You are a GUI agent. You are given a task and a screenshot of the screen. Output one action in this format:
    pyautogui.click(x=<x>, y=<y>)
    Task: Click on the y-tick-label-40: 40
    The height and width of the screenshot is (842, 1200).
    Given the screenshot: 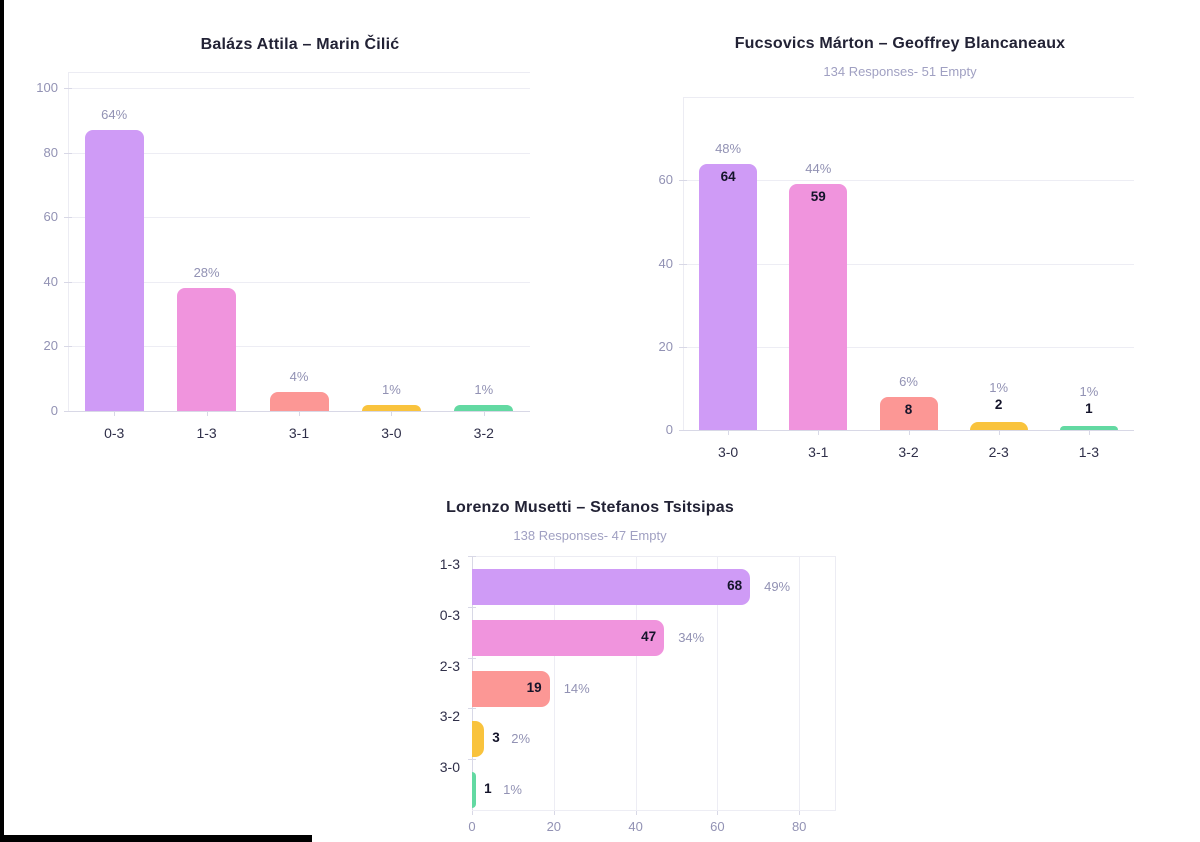 What is the action you would take?
    pyautogui.click(x=50, y=281)
    